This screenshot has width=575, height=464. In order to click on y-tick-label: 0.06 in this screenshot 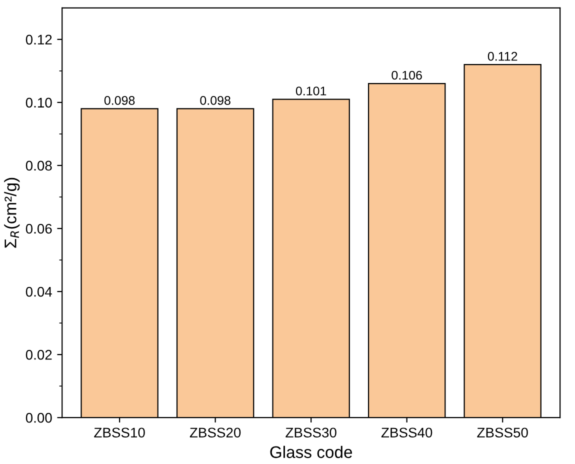, I will do `click(39, 229)`.